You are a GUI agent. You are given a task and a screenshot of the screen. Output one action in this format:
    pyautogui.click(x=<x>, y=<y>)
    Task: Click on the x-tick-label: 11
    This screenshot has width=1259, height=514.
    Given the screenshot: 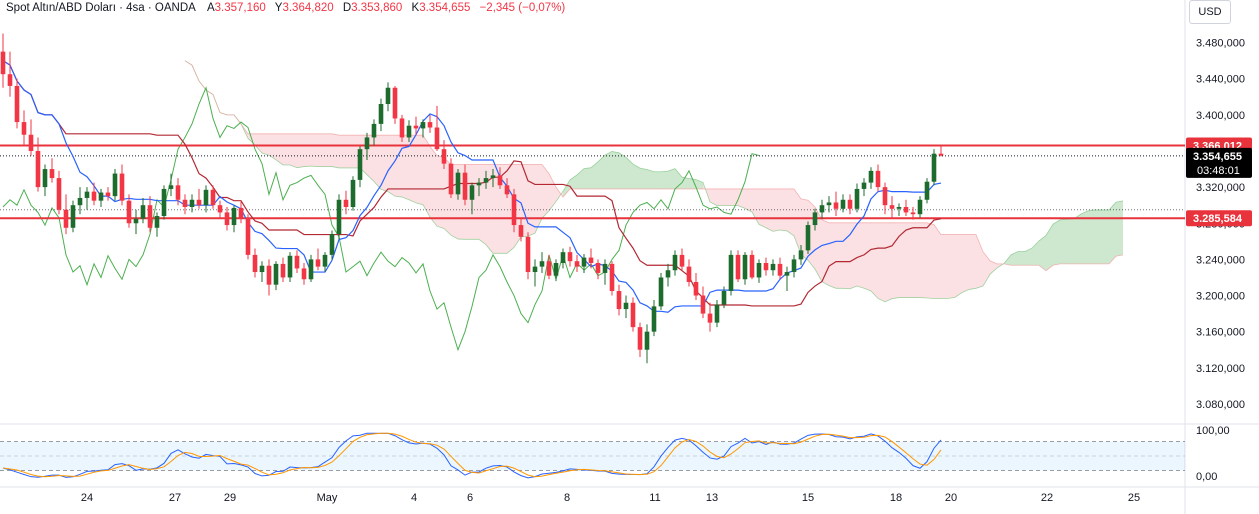 What is the action you would take?
    pyautogui.click(x=654, y=498)
    